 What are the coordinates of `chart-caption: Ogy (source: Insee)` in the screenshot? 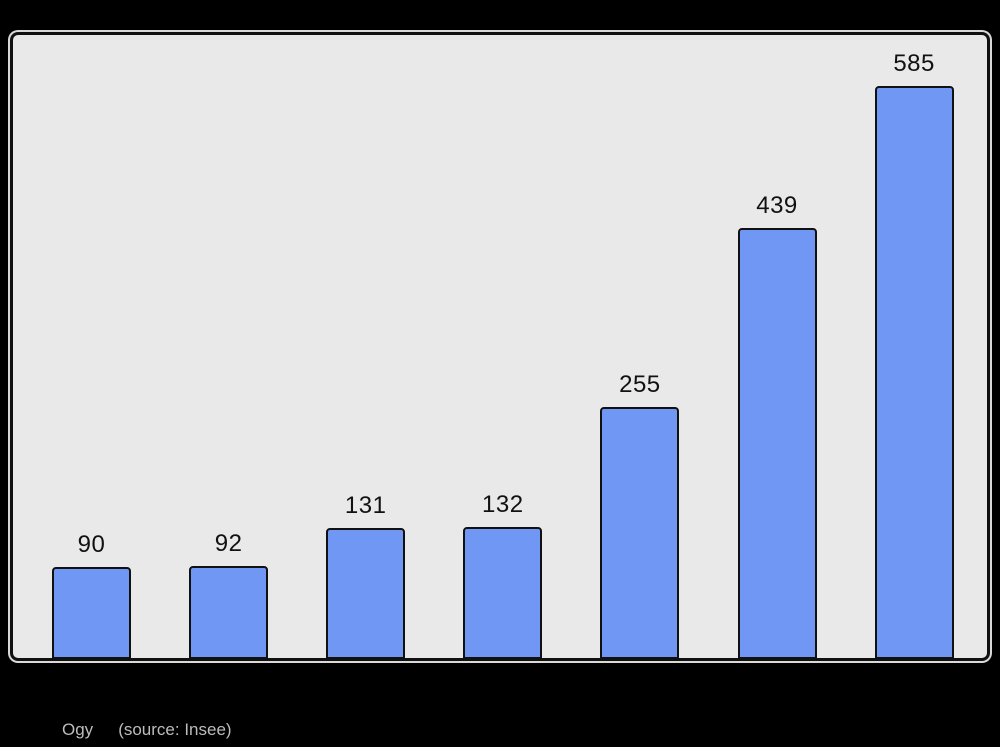 It's located at (147, 730).